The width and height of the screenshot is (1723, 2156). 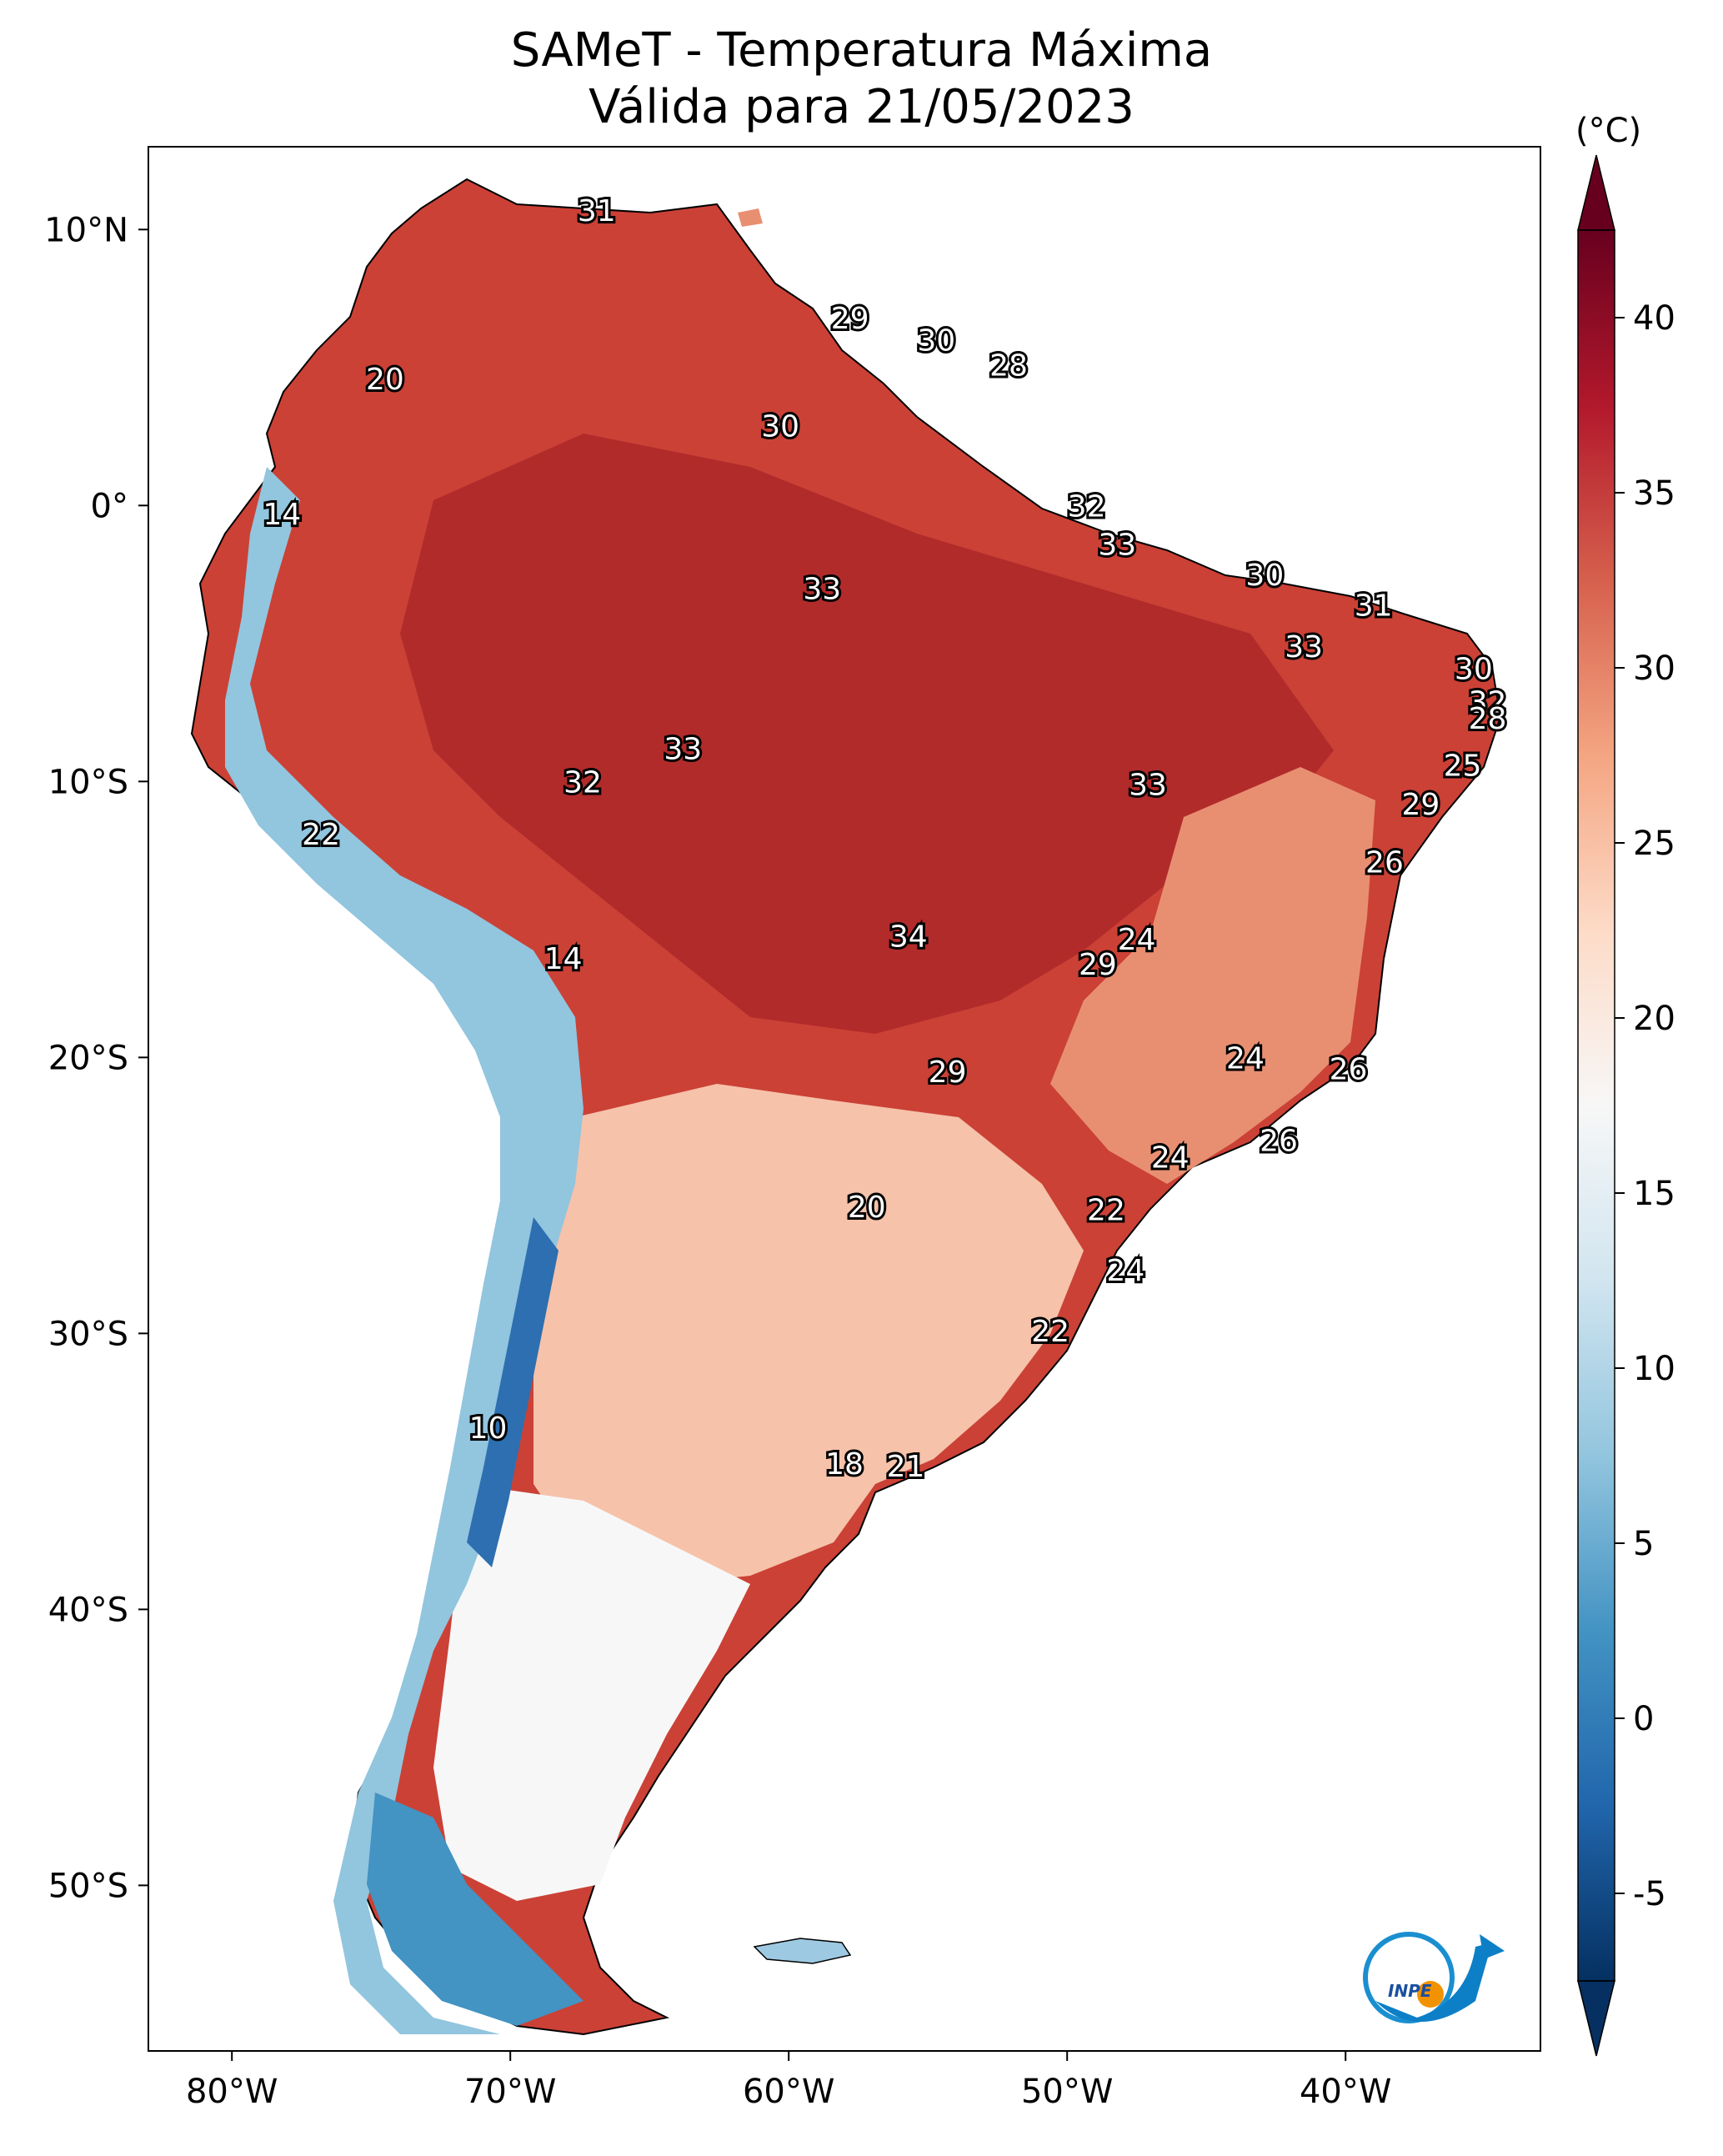 I want to click on colorbar-tick-label: 40, so click(x=1654, y=318).